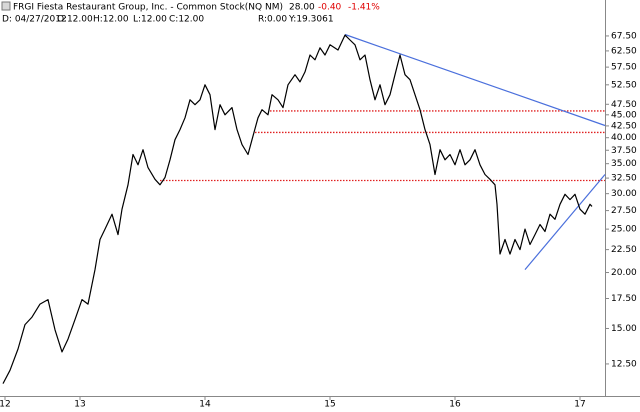 Image resolution: width=640 pixels, height=412 pixels. Describe the element at coordinates (624, 68) in the screenshot. I see `y-tick-label: 57.50` at that location.